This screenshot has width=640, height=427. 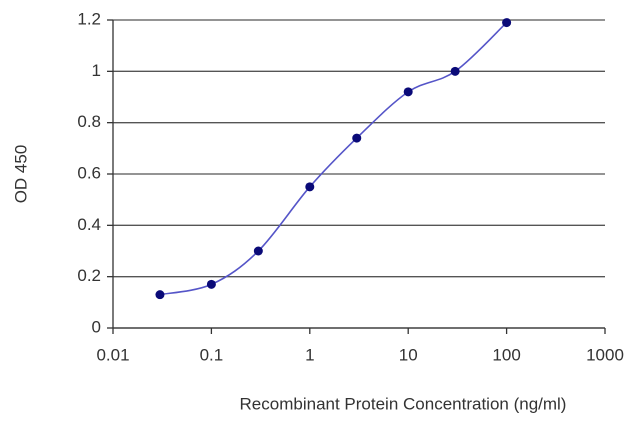 I want to click on y-tick-label: 1.2, so click(x=89, y=18).